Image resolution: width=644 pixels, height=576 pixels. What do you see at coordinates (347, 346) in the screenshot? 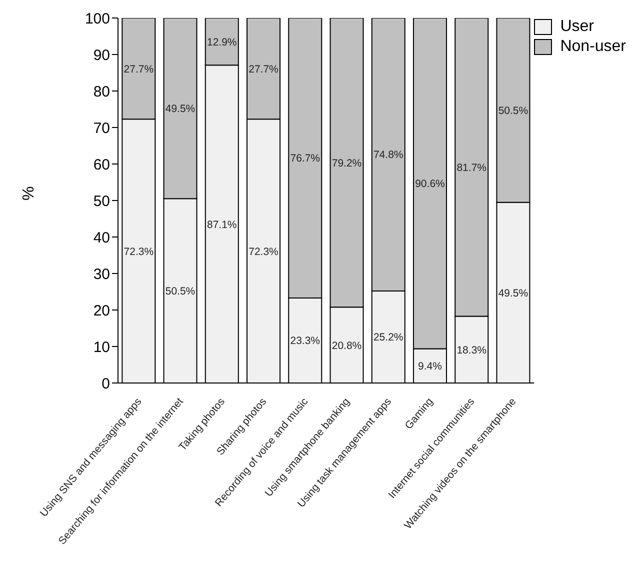
I see `data-label: 20.8%` at bounding box center [347, 346].